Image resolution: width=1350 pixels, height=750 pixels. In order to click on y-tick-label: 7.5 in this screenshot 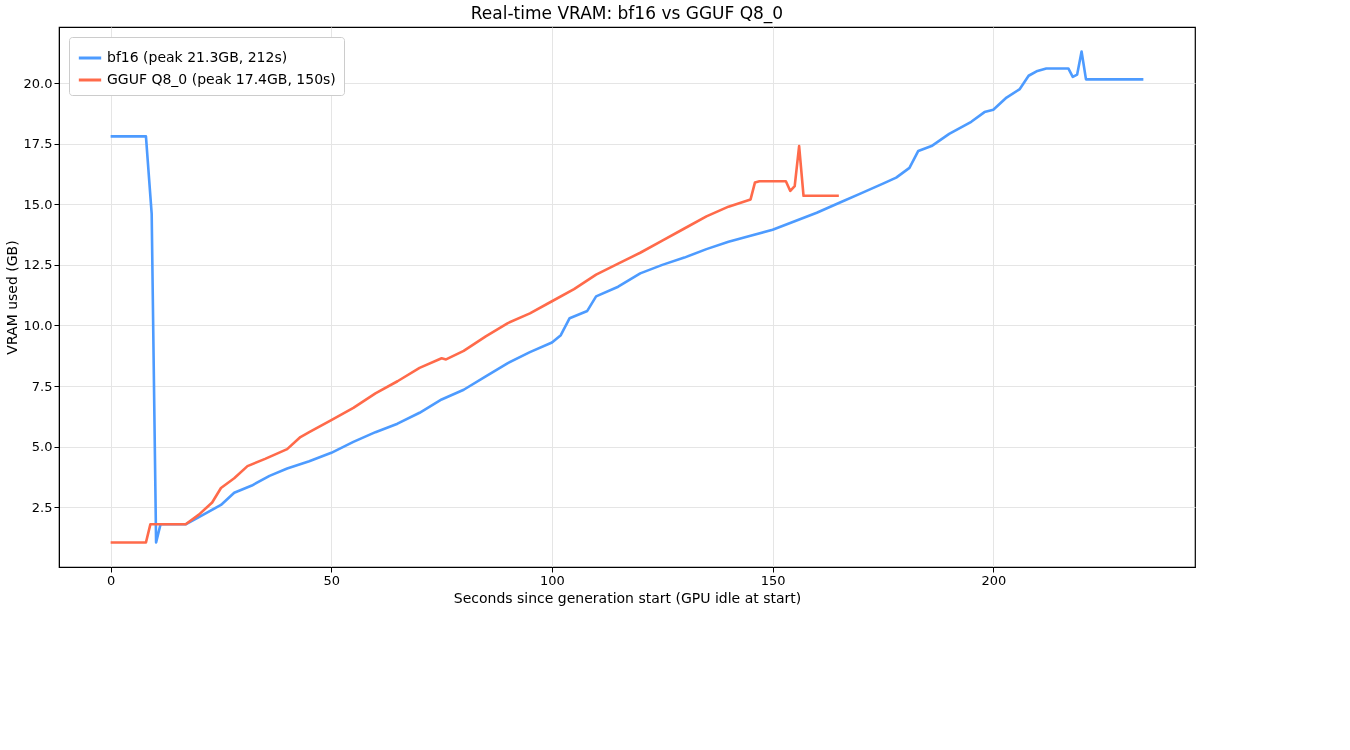, I will do `click(42, 386)`.